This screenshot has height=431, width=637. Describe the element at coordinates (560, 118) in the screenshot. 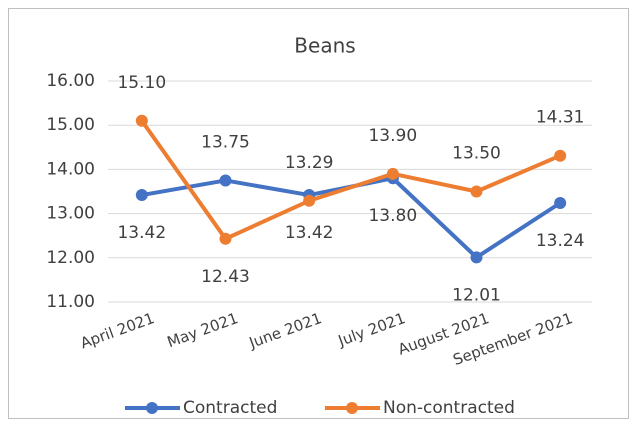

I see `data-label: 14.31` at that location.